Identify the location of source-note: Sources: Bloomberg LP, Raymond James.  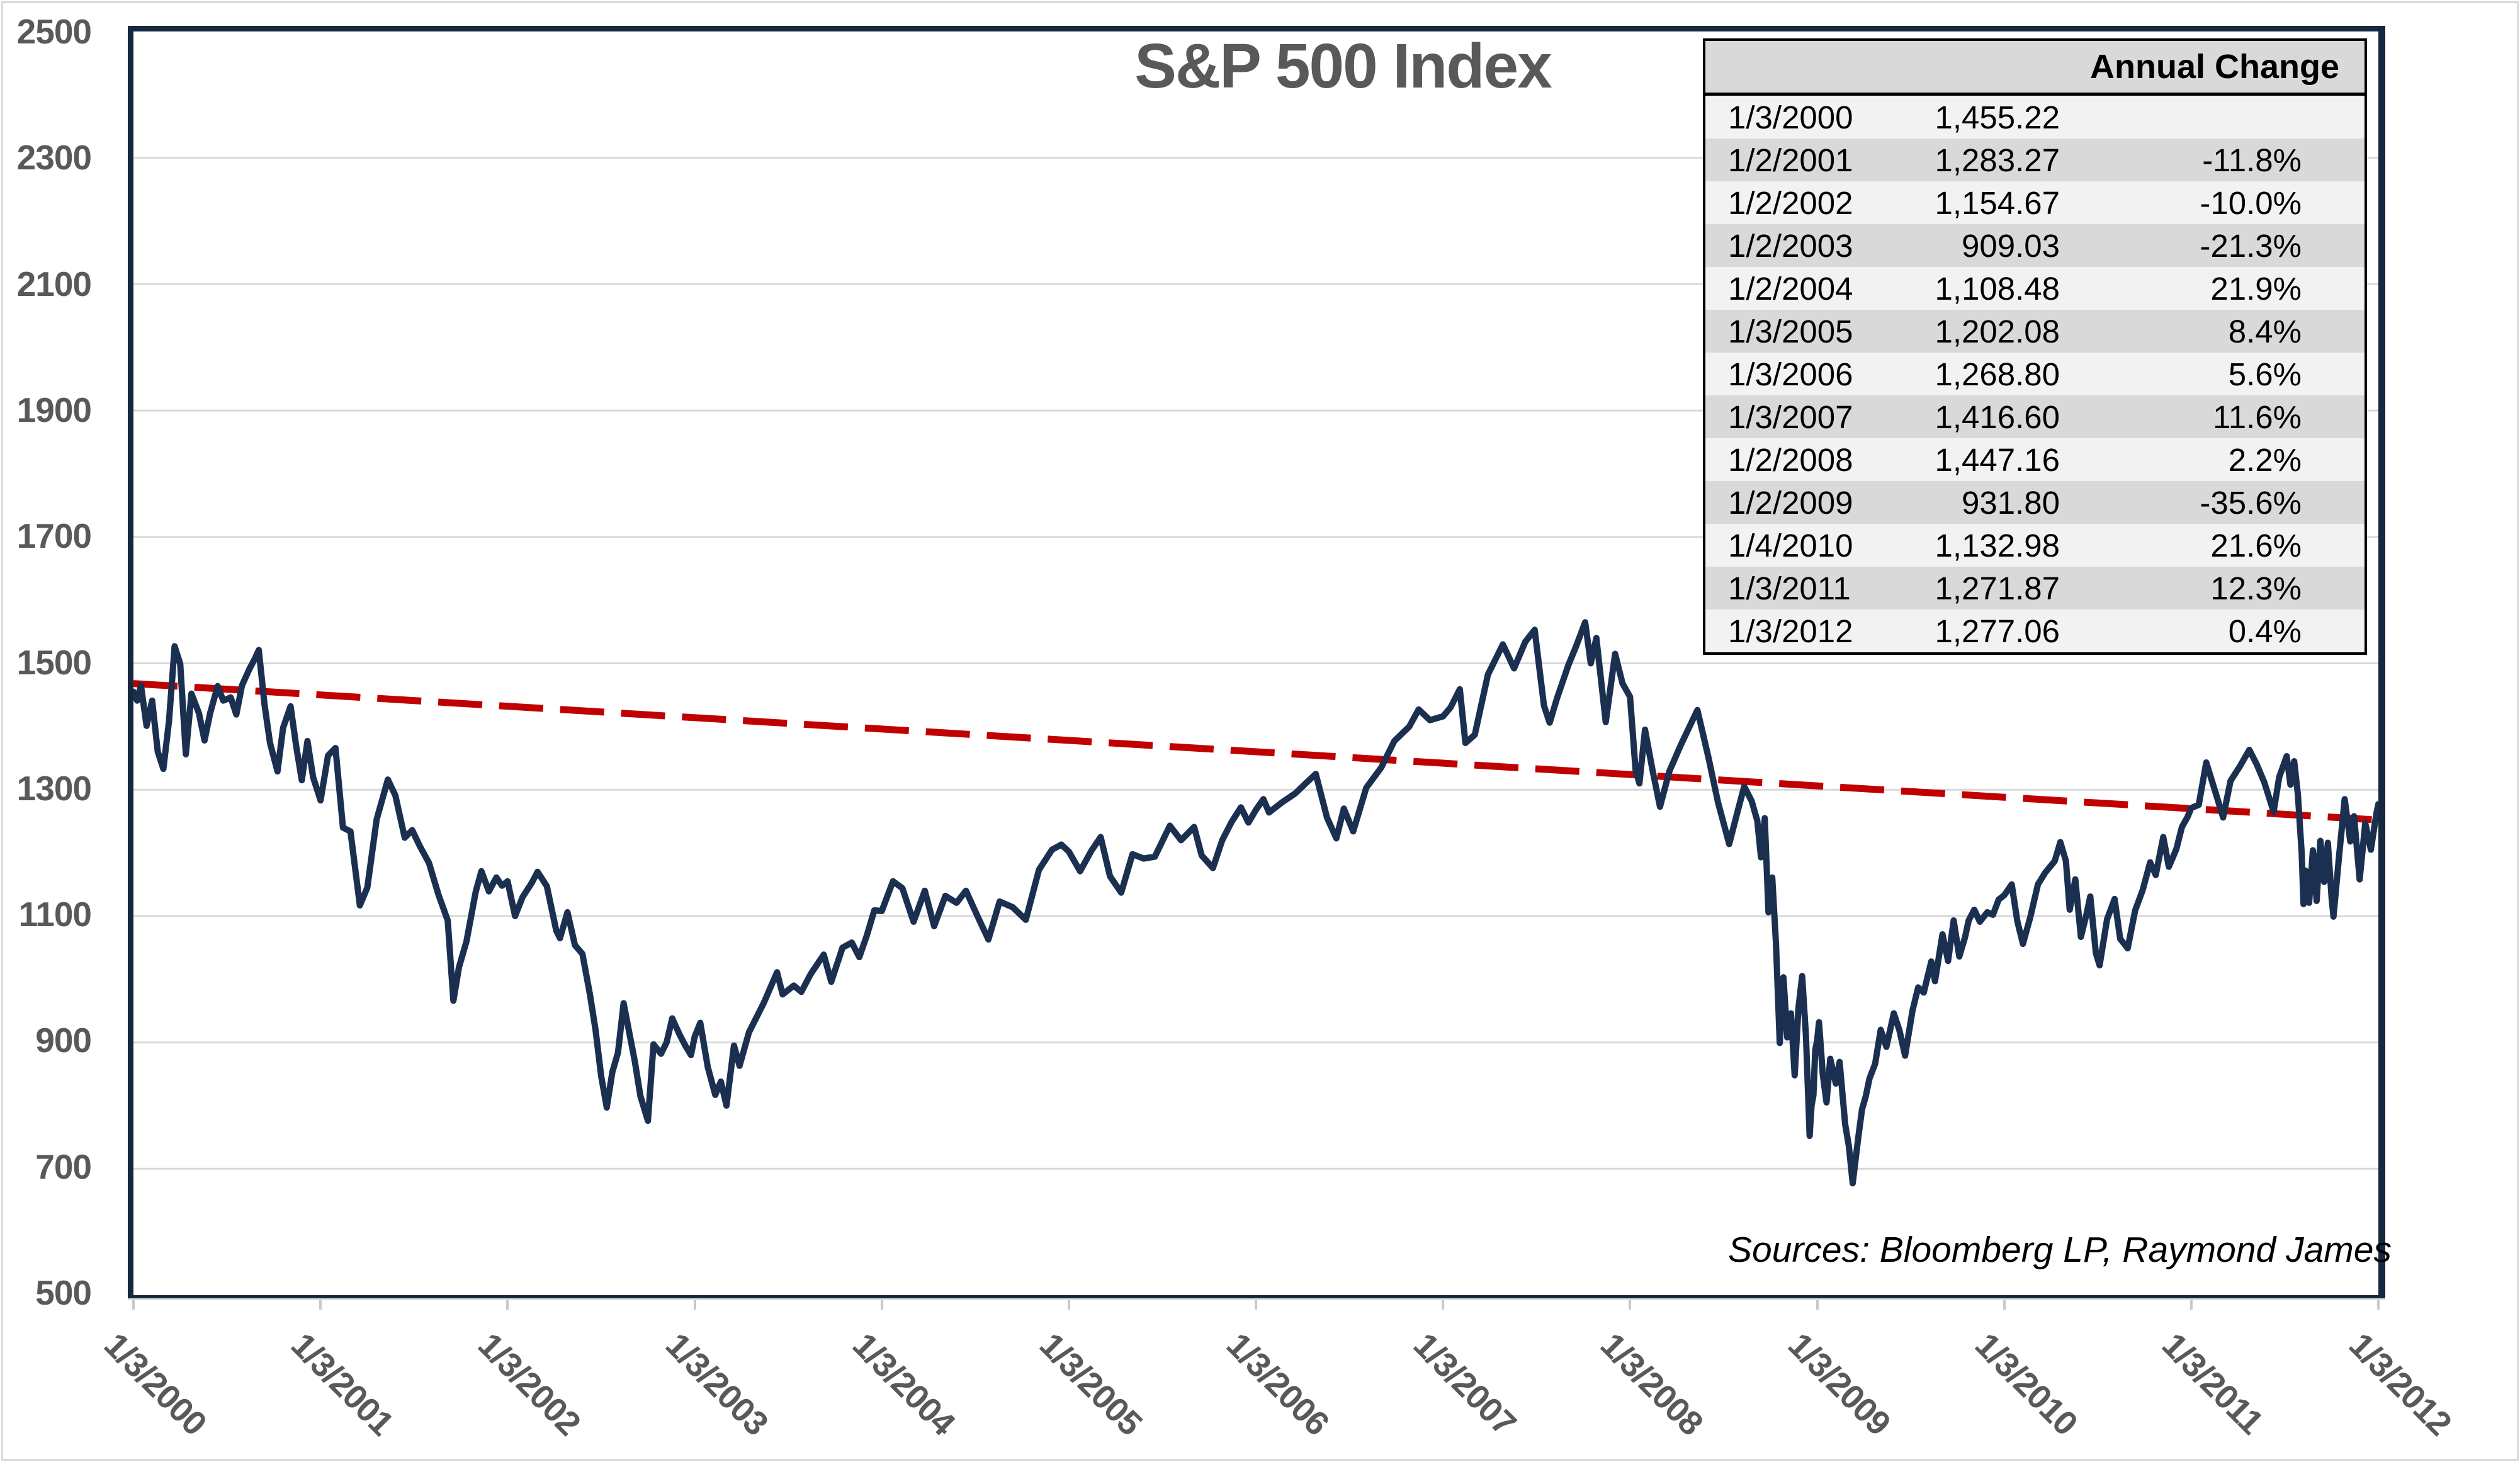
(2060, 1250).